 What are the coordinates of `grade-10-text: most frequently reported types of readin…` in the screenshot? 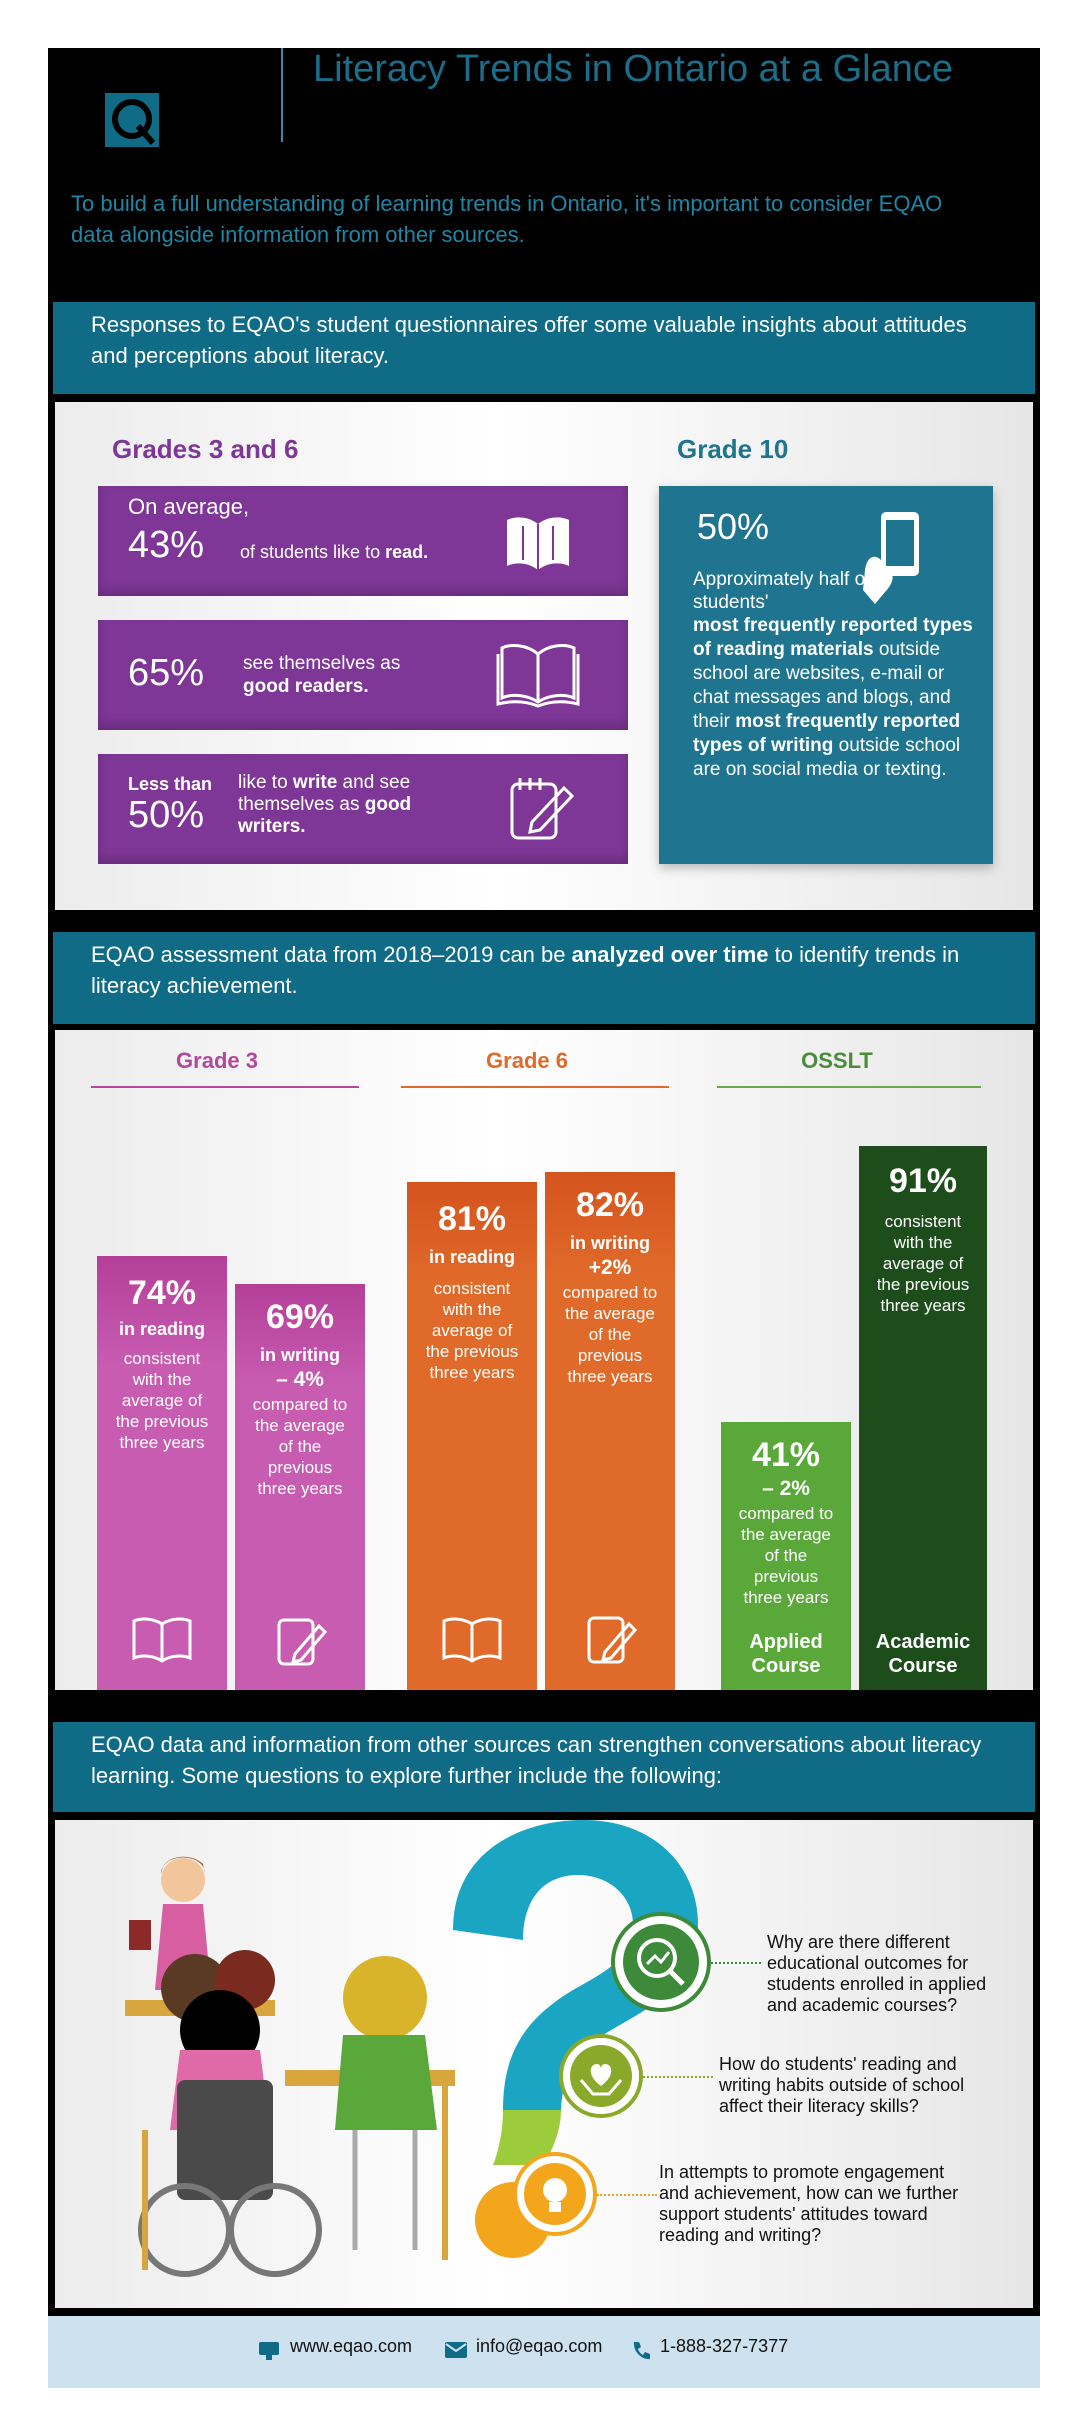 It's located at (833, 697).